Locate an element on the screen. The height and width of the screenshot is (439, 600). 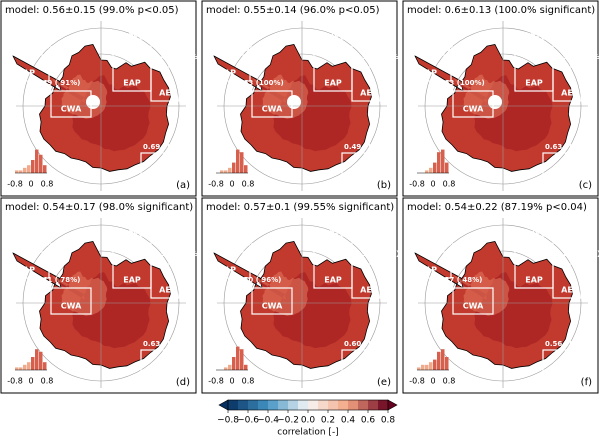
region-value: 0.54 (100%) is located at coordinates (378, 57).